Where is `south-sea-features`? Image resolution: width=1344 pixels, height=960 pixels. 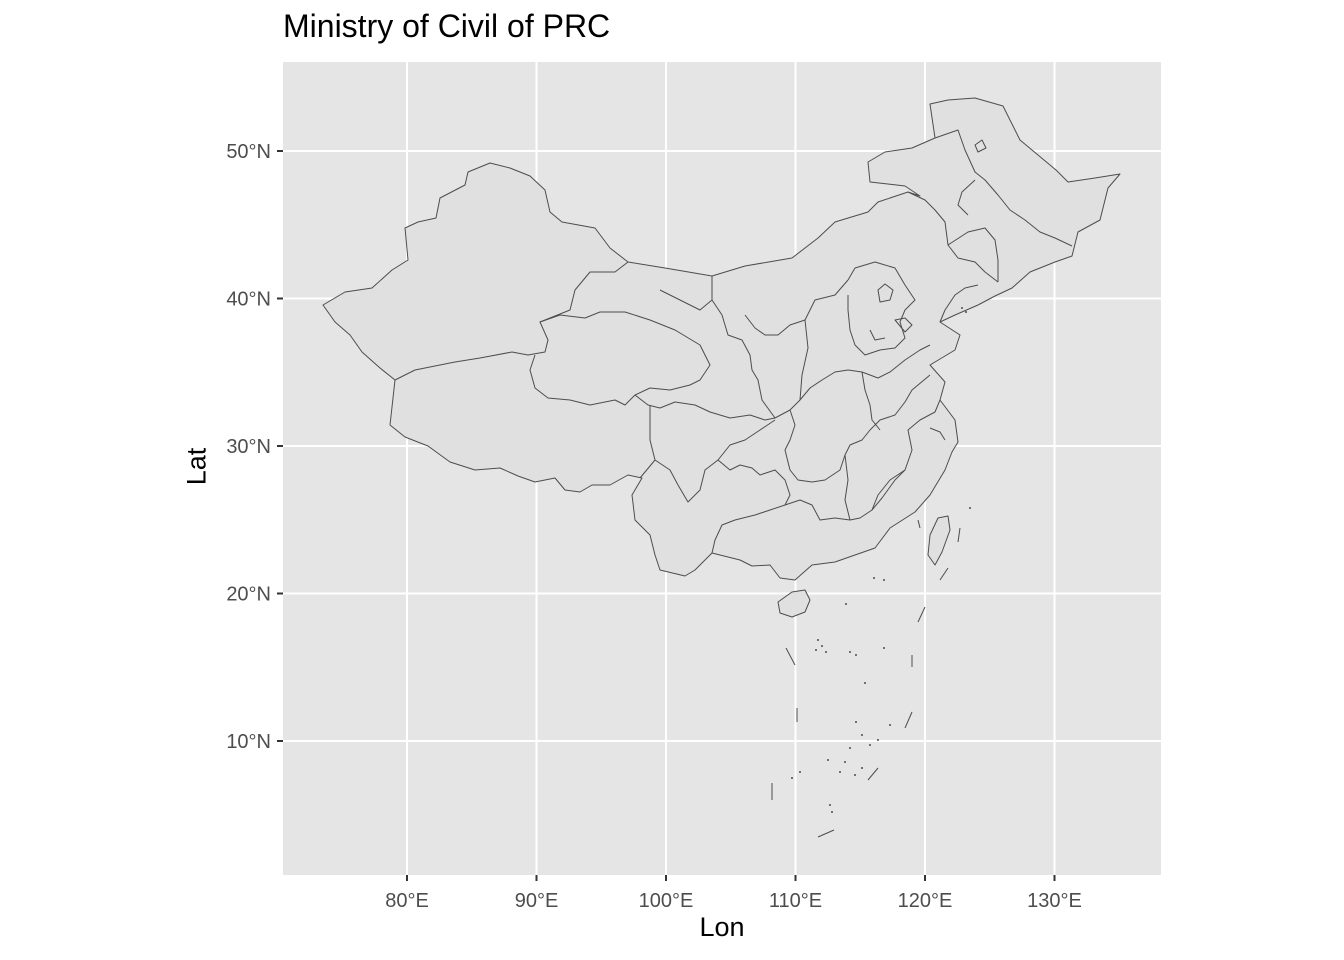
south-sea-features is located at coordinates (866, 678).